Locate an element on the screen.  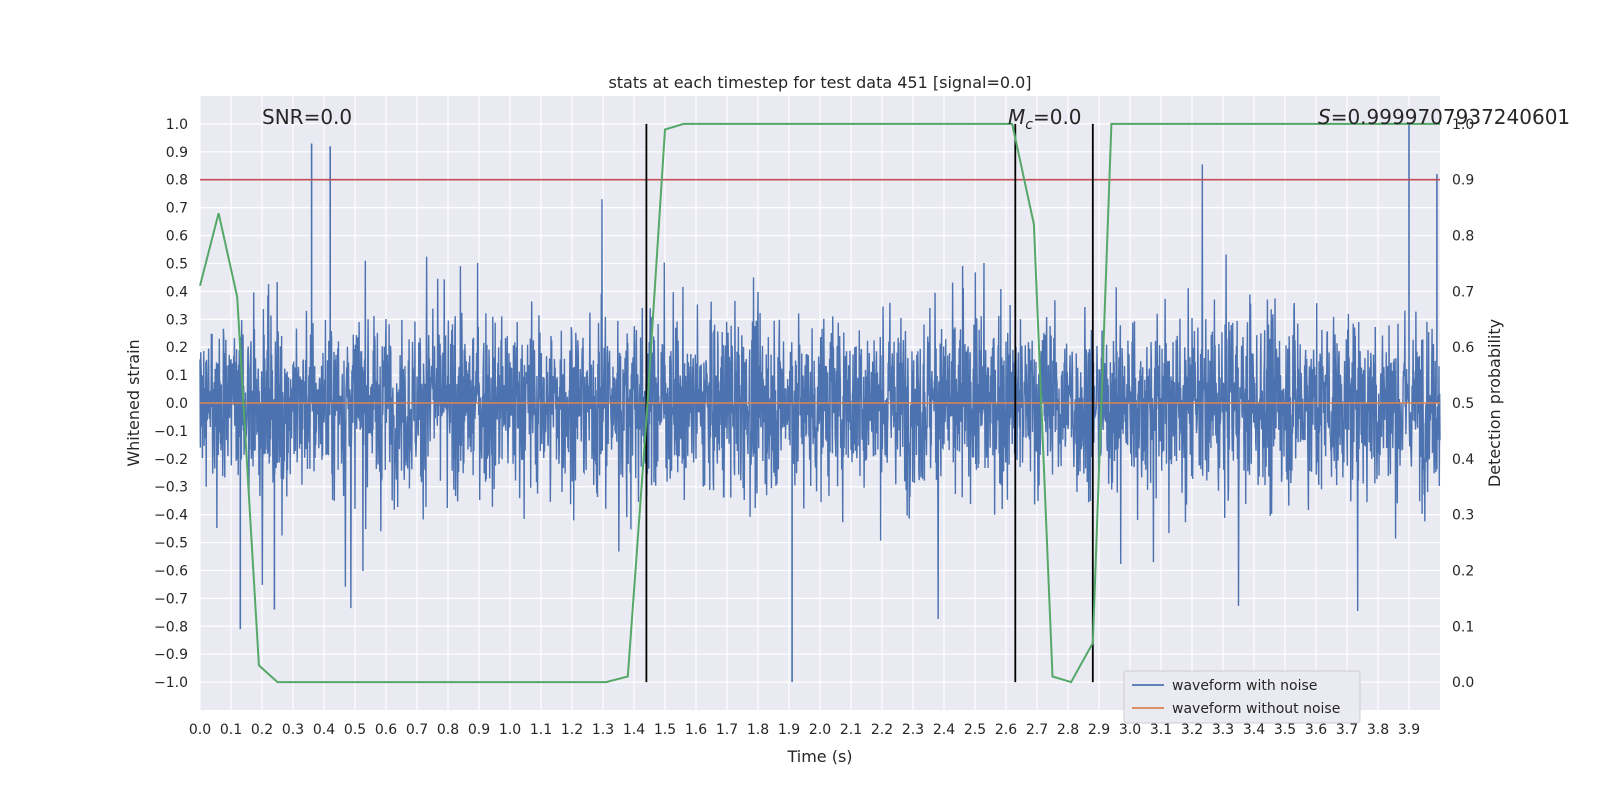
y-tick-label: 0.2 is located at coordinates (177, 348).